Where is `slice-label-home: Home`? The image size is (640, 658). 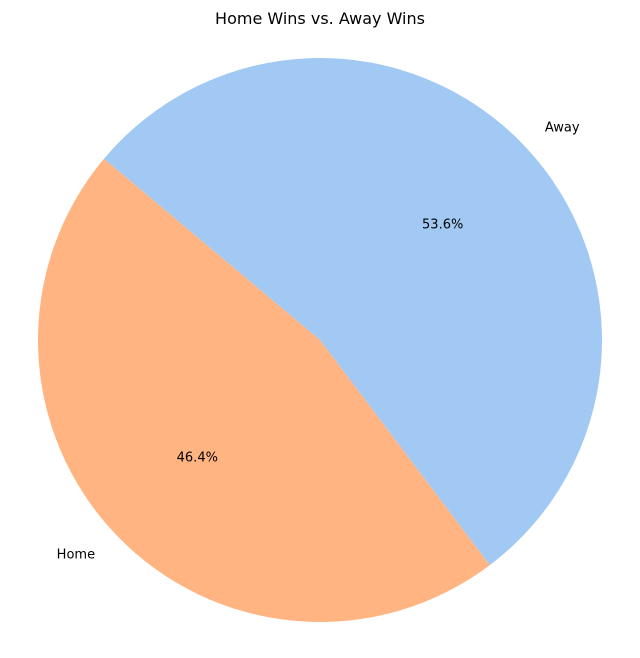
slice-label-home: Home is located at coordinates (76, 555).